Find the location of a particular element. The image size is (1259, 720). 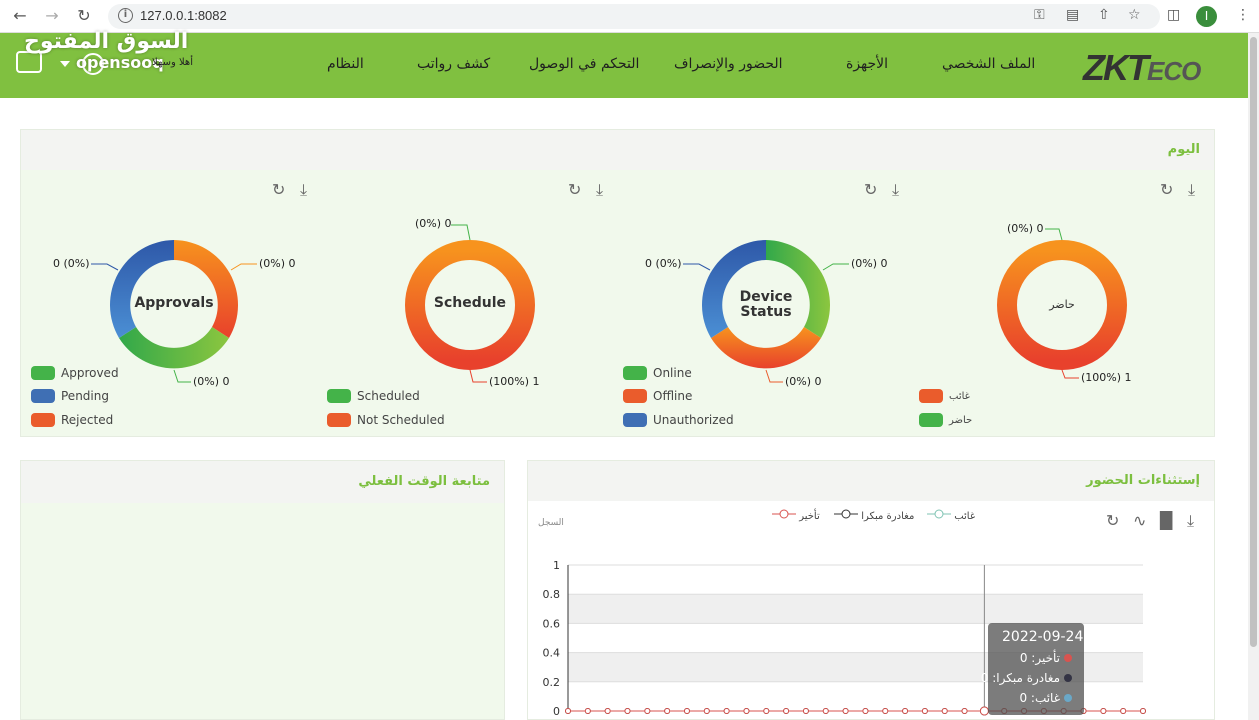

legend-scheduled: Scheduled is located at coordinates (373, 396).